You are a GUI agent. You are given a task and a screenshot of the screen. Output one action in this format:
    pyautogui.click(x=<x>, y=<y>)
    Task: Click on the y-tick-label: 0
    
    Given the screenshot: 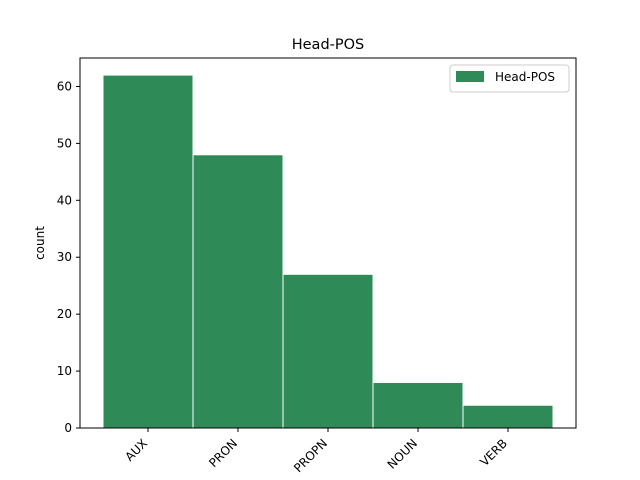 What is the action you would take?
    pyautogui.click(x=68, y=428)
    